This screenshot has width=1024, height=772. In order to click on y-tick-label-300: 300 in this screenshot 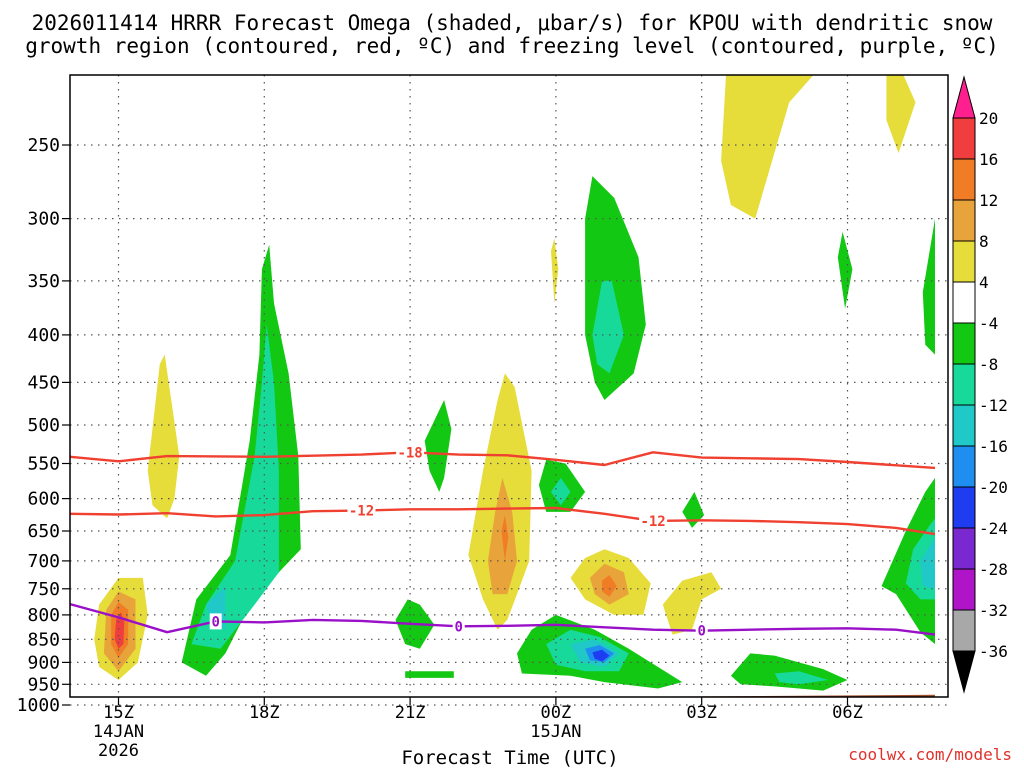, I will do `click(43, 219)`.